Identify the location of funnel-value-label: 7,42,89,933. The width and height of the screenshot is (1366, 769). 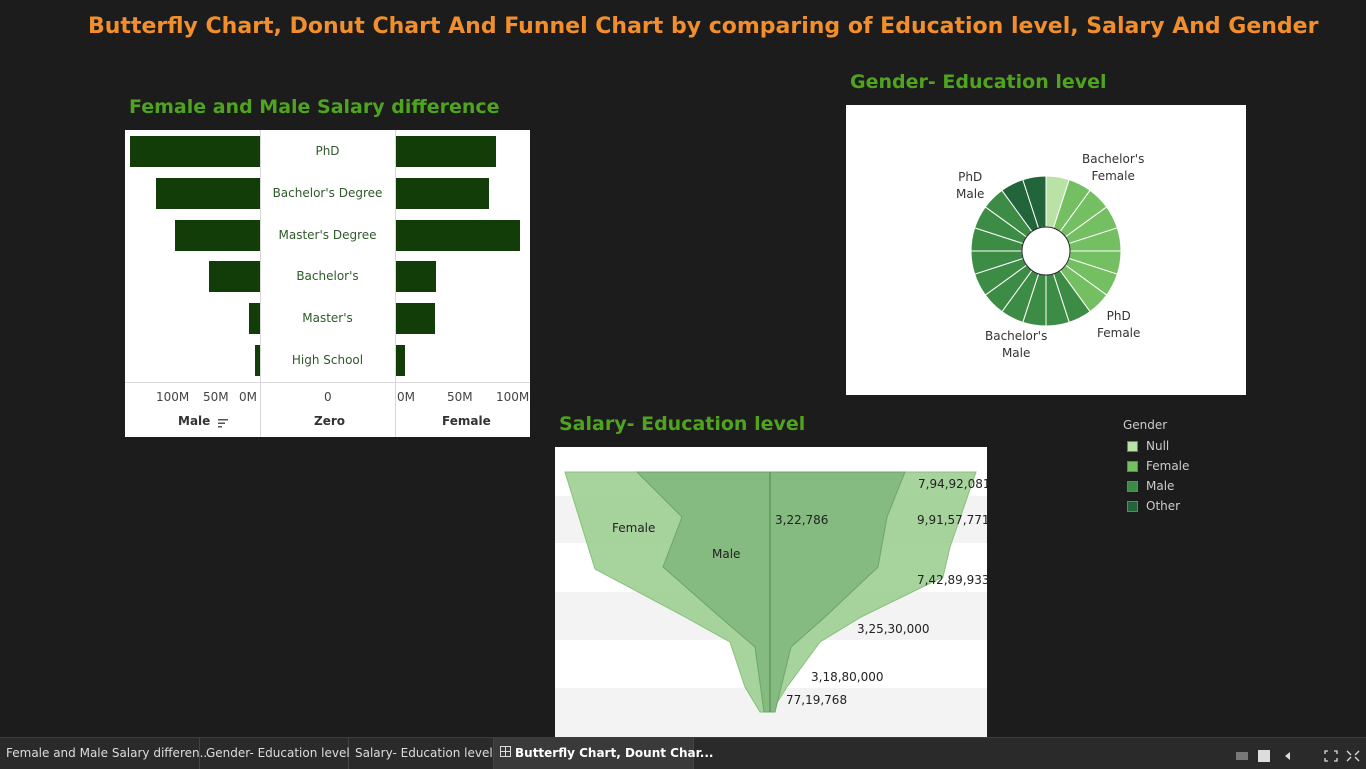
(952, 580).